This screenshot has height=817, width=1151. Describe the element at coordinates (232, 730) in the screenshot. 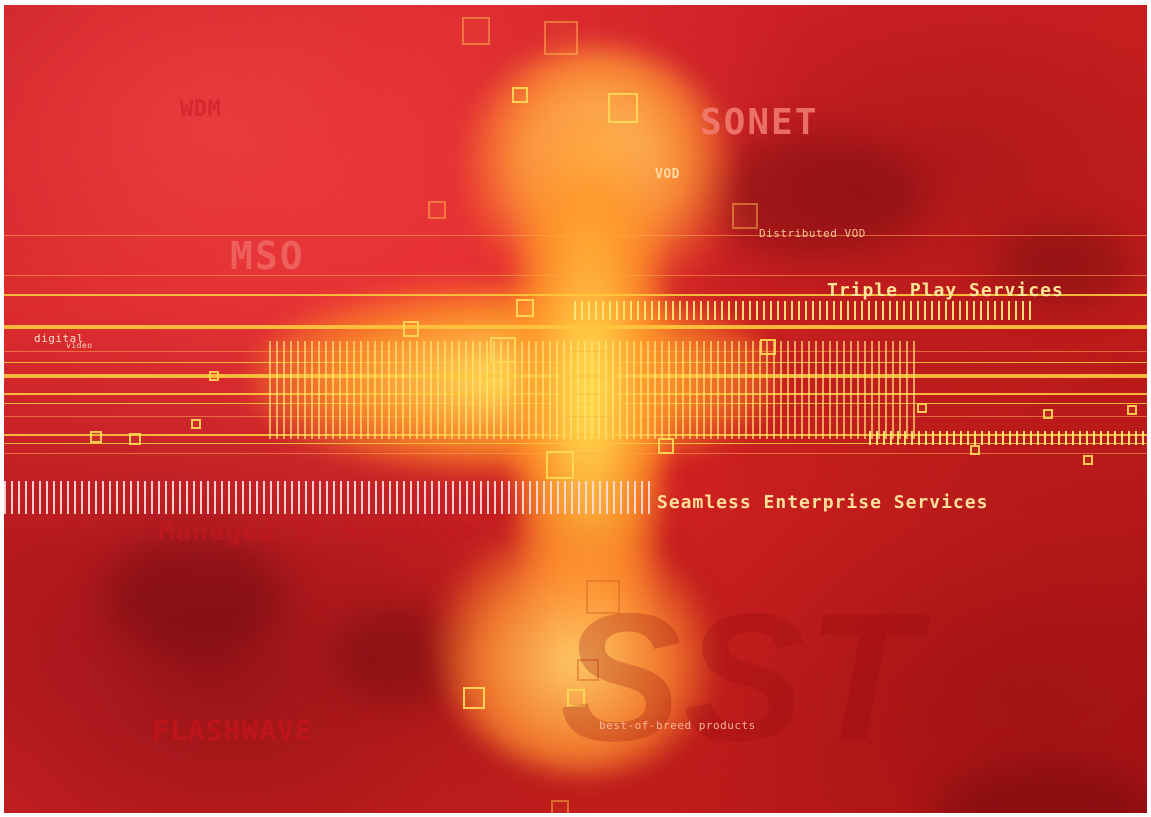

I see `label-flashwave: FLASHWAVE` at that location.